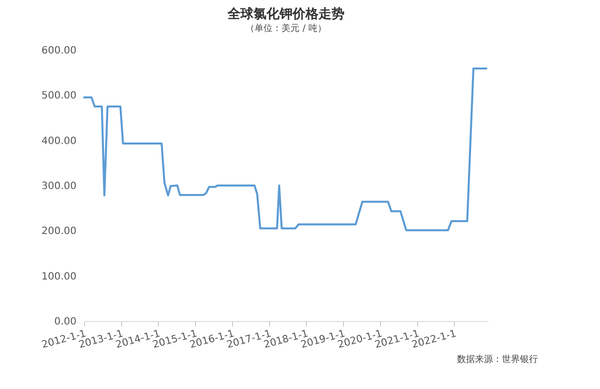 This screenshot has width=600, height=389. Describe the element at coordinates (59, 141) in the screenshot. I see `y-tick-label: 400.00` at that location.